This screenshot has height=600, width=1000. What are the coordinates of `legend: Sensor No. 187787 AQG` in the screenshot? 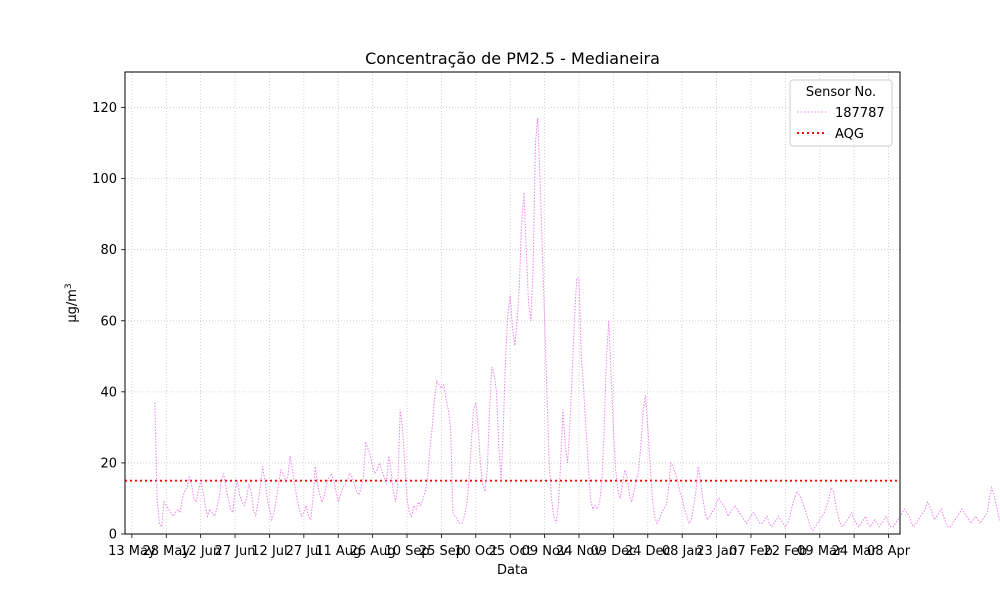 It's located at (841, 113).